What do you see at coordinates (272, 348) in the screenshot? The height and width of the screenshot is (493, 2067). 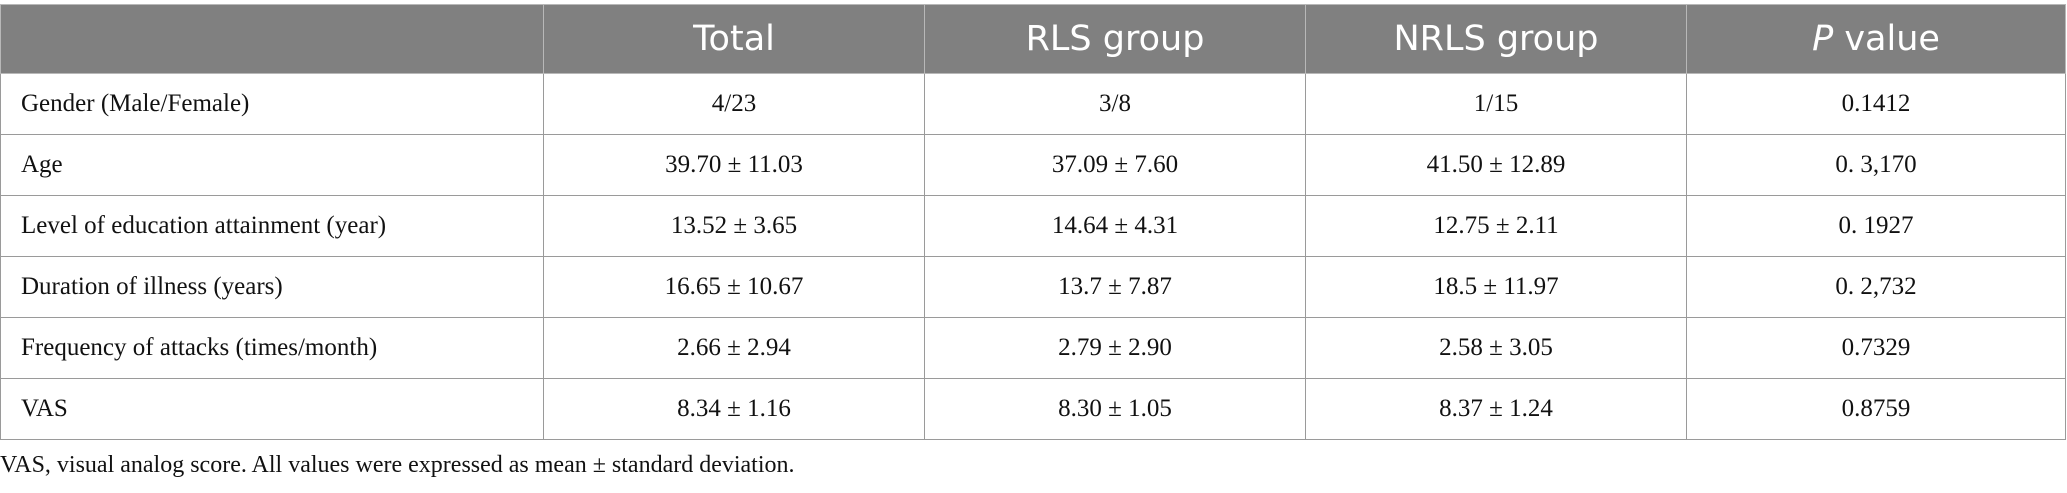 I see `row-label: Frequency of attacks (times/month)` at bounding box center [272, 348].